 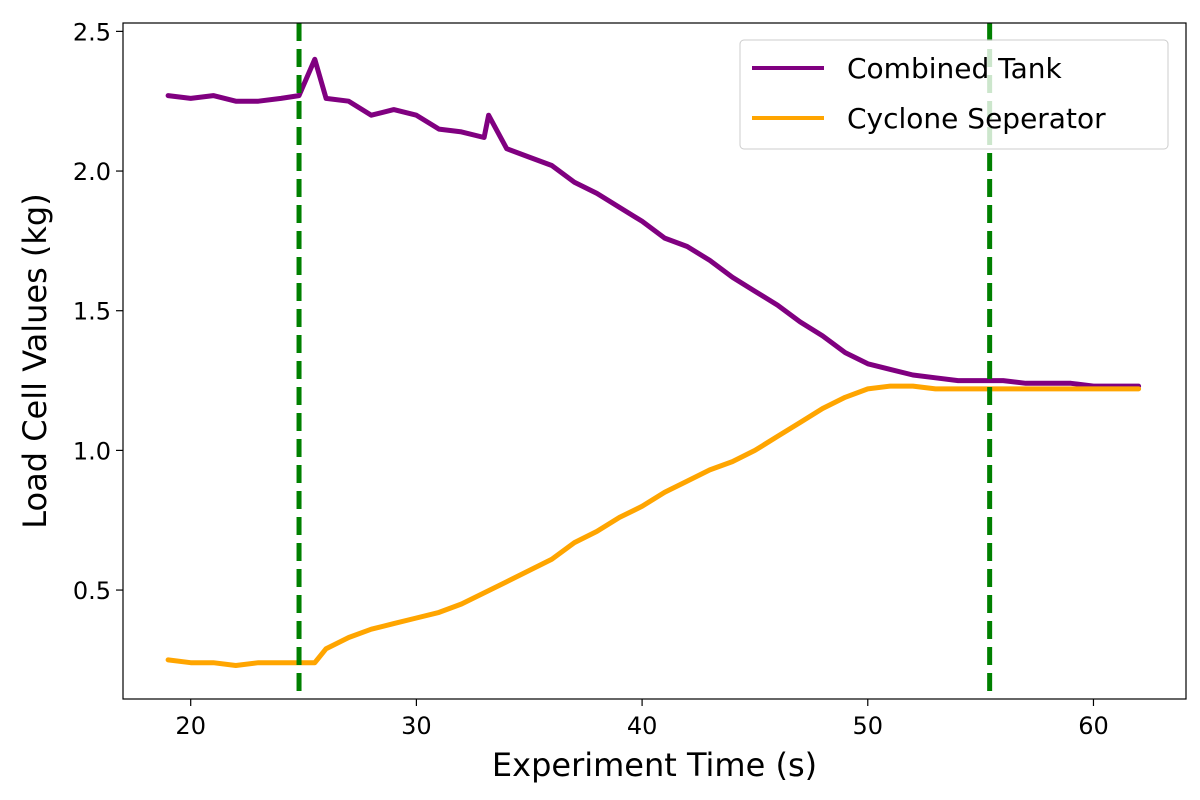 I want to click on x-axis-ticks: 20 30 40 50 60, so click(x=642, y=719).